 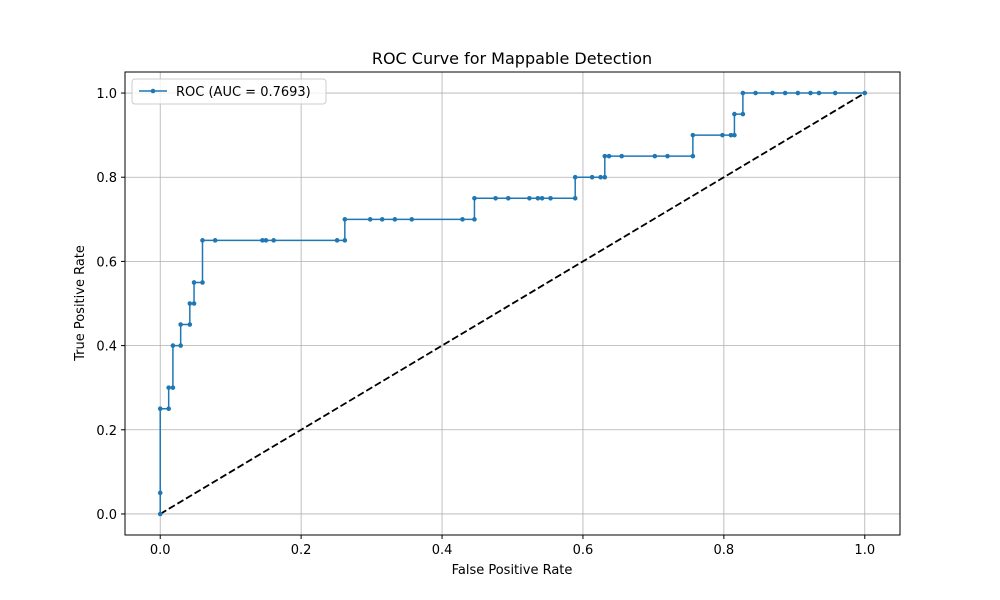 I want to click on x-tick-label: 0.2, so click(x=301, y=550).